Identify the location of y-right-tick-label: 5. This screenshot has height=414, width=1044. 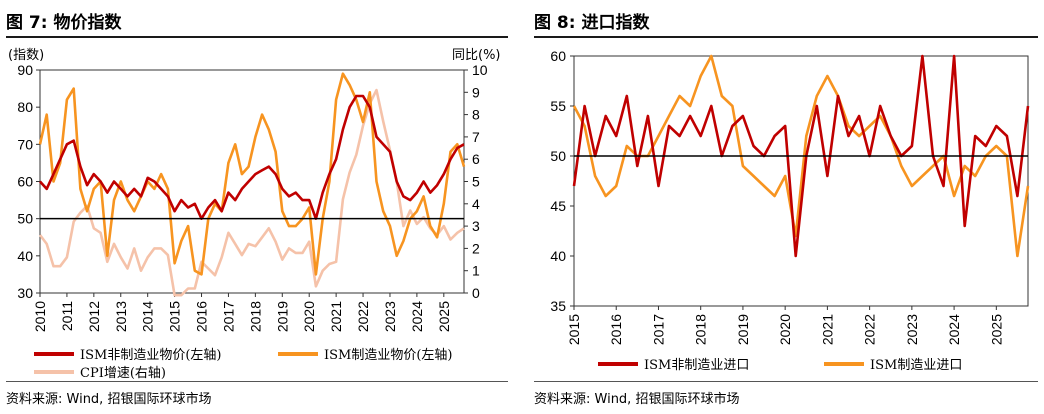
(476, 182).